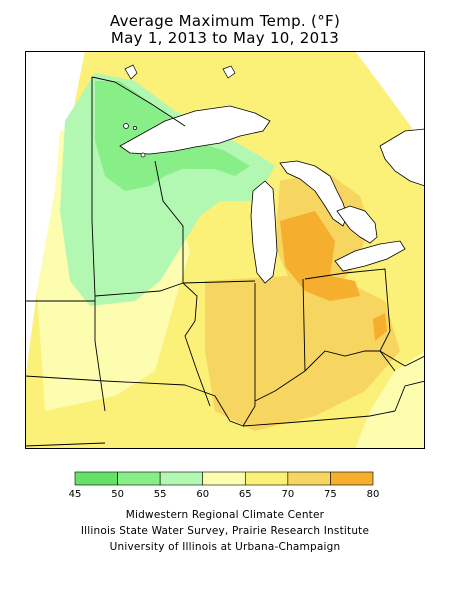  I want to click on zone-60-65-east, so click(390, 400).